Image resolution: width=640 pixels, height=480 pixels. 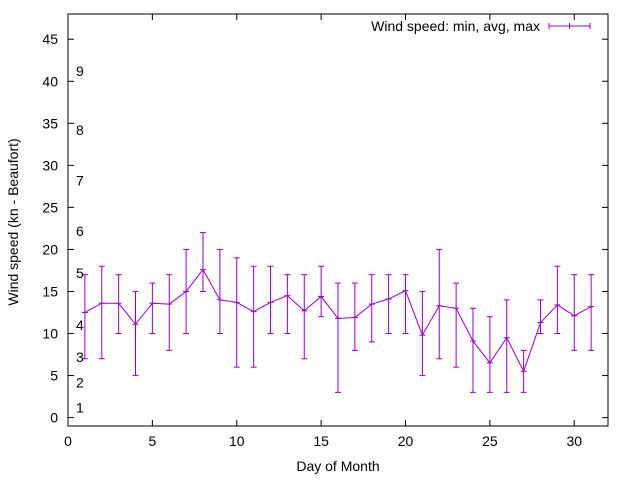 I want to click on x-tick-label: 15, so click(x=321, y=441).